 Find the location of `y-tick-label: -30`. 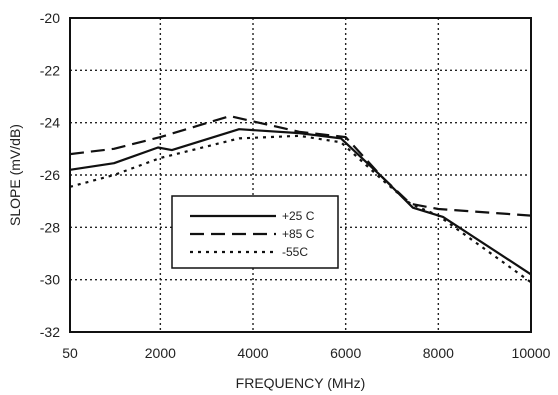

y-tick-label: -30 is located at coordinates (50, 280).